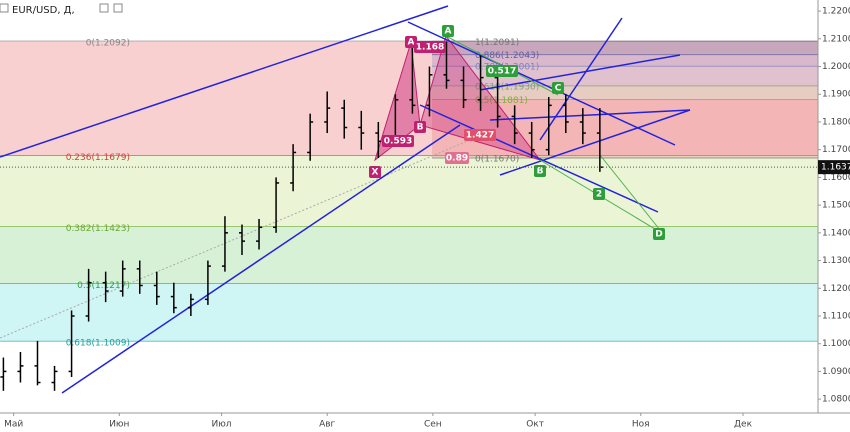  I want to click on fib-label: 0.886(1.2043), so click(507, 56).